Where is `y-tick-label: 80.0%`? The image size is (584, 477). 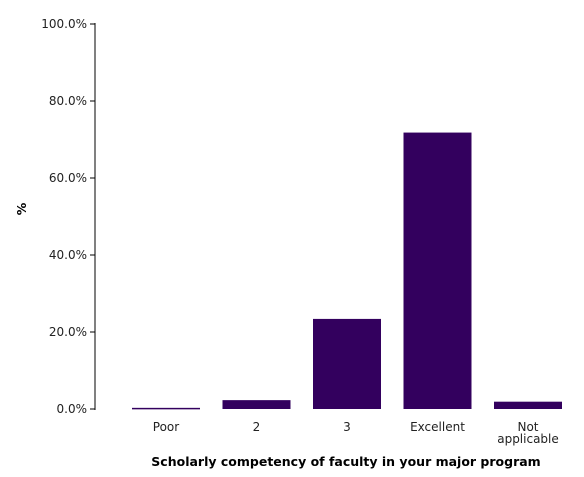
y-tick-label: 80.0% is located at coordinates (68, 101).